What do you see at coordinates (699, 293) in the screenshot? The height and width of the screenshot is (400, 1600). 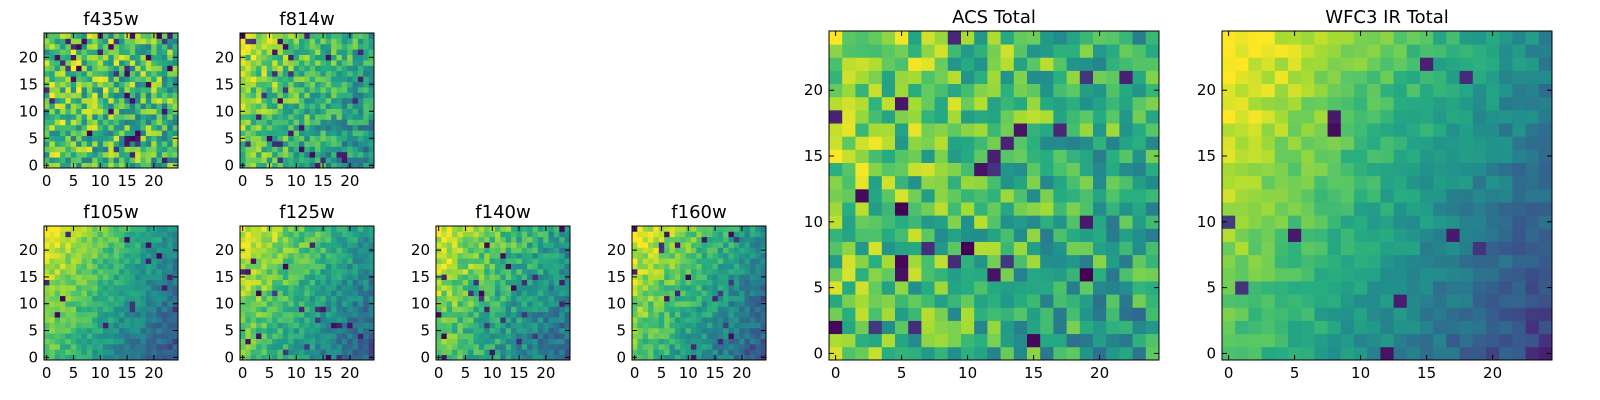 I see `axes-frame` at bounding box center [699, 293].